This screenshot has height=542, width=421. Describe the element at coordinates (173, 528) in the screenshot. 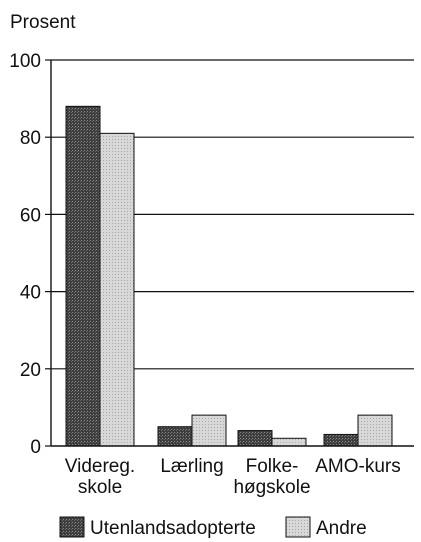

I see `legend-label: Utenlandsadopterte` at that location.